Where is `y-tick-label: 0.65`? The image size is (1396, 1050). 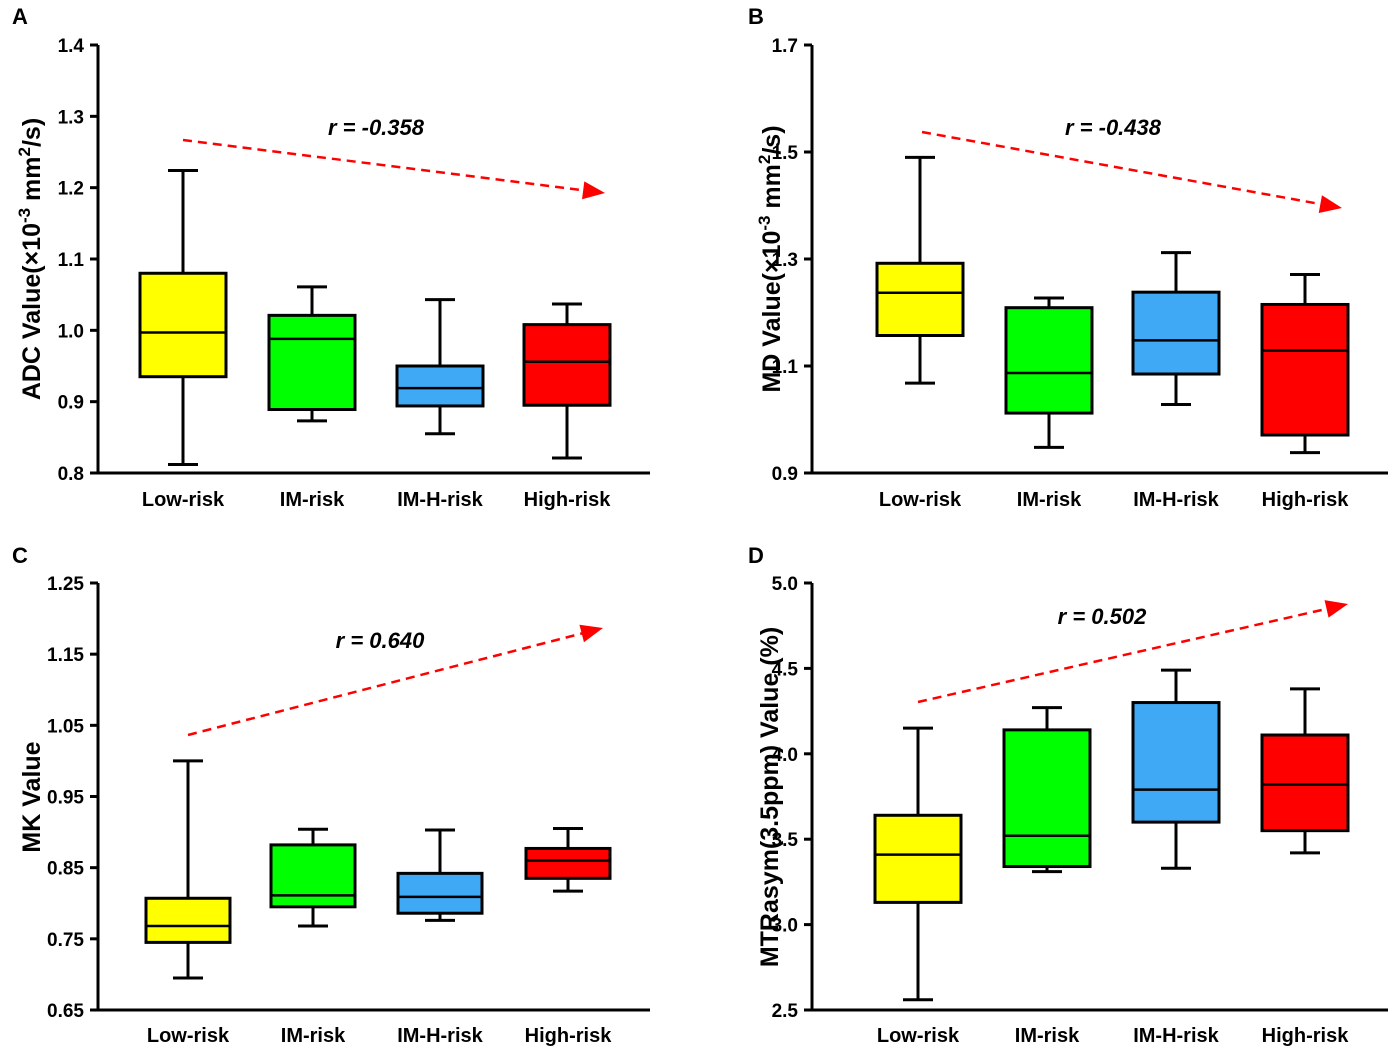
y-tick-label: 0.65 is located at coordinates (65, 1011).